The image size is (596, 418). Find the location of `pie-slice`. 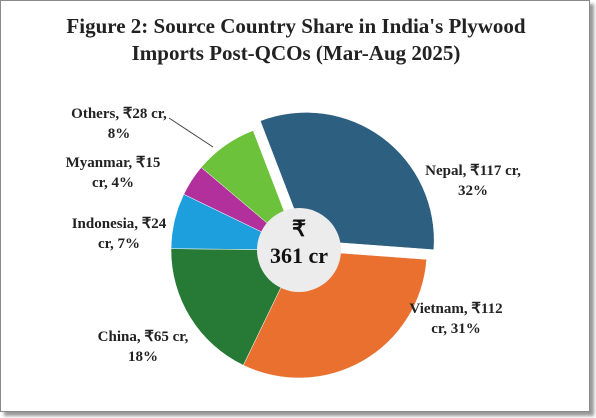

pie-slice is located at coordinates (235, 307).